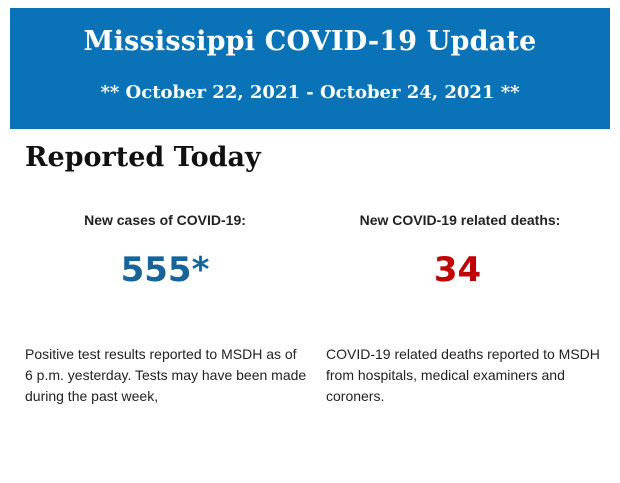 The image size is (620, 483). What do you see at coordinates (310, 41) in the screenshot?
I see `page-title: Mississippi COVID-19 Update` at bounding box center [310, 41].